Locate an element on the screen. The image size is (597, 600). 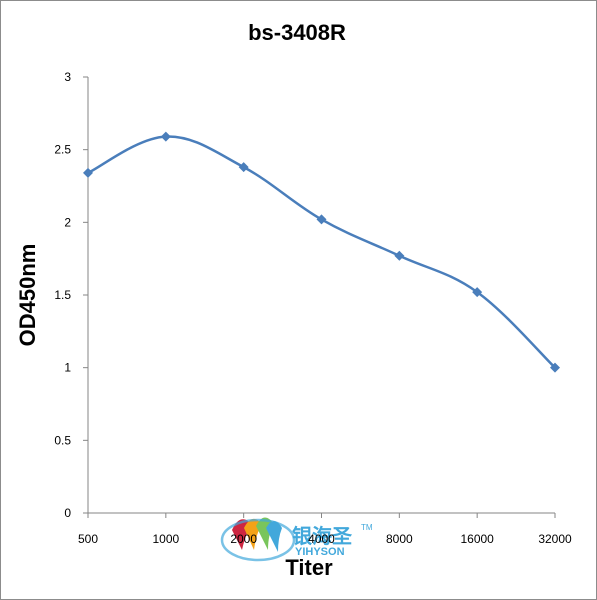
y-tick-label: 2.5 is located at coordinates (62, 150).